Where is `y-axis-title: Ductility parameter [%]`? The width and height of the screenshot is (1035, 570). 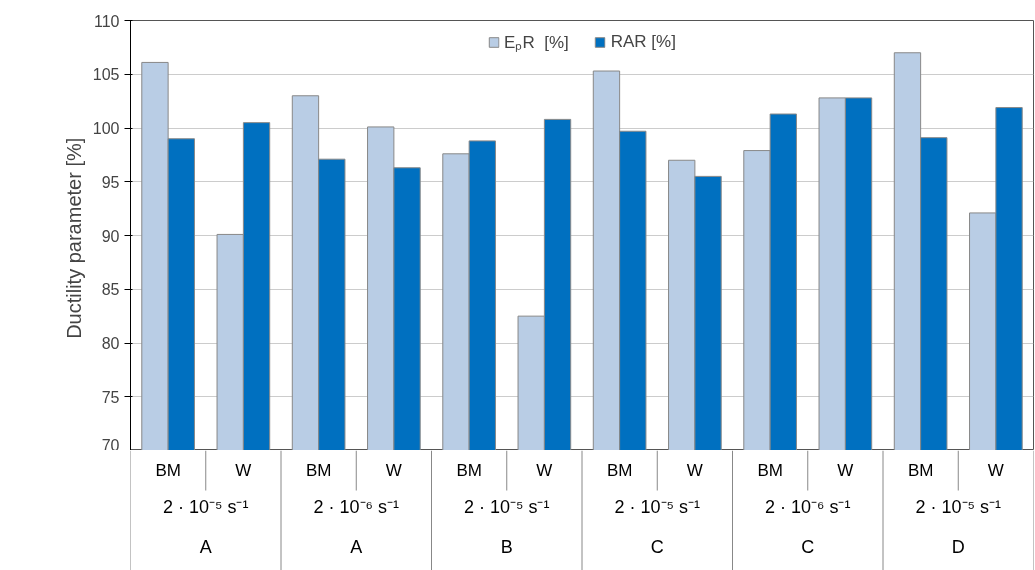 y-axis-title: Ductility parameter [%] is located at coordinates (73, 238).